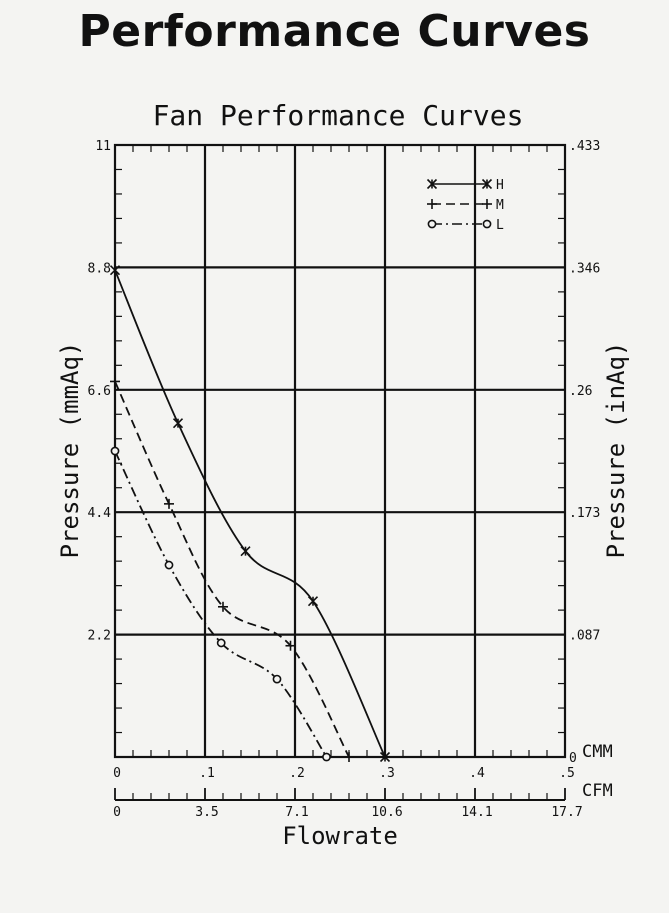 This screenshot has height=913, width=669. Describe the element at coordinates (103, 146) in the screenshot. I see `y-tick-label-left: 11` at that location.